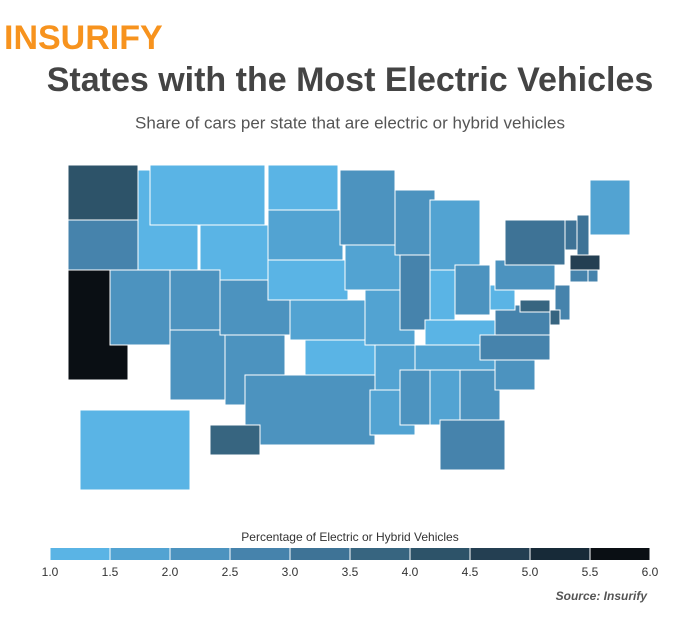 This screenshot has width=700, height=619. What do you see at coordinates (350, 572) in the screenshot?
I see `legend-tick-label: 3.5` at bounding box center [350, 572].